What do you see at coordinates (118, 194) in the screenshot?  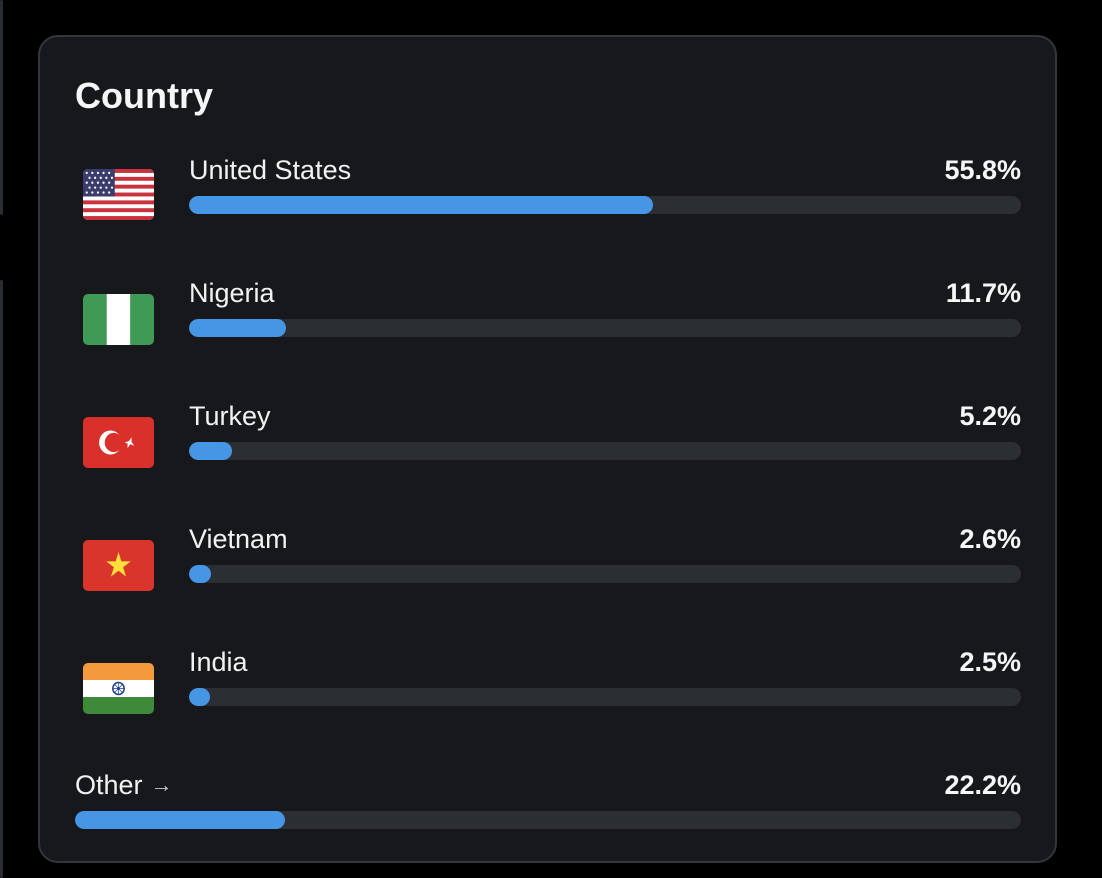 I see `us-flag-icon` at bounding box center [118, 194].